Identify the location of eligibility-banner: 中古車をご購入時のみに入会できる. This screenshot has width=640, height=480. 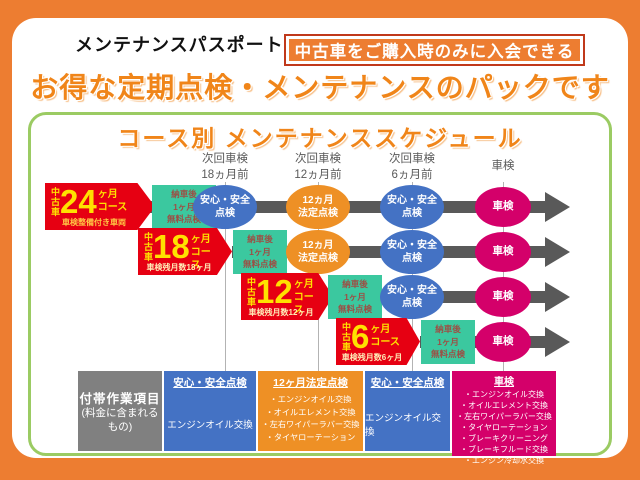
(434, 50).